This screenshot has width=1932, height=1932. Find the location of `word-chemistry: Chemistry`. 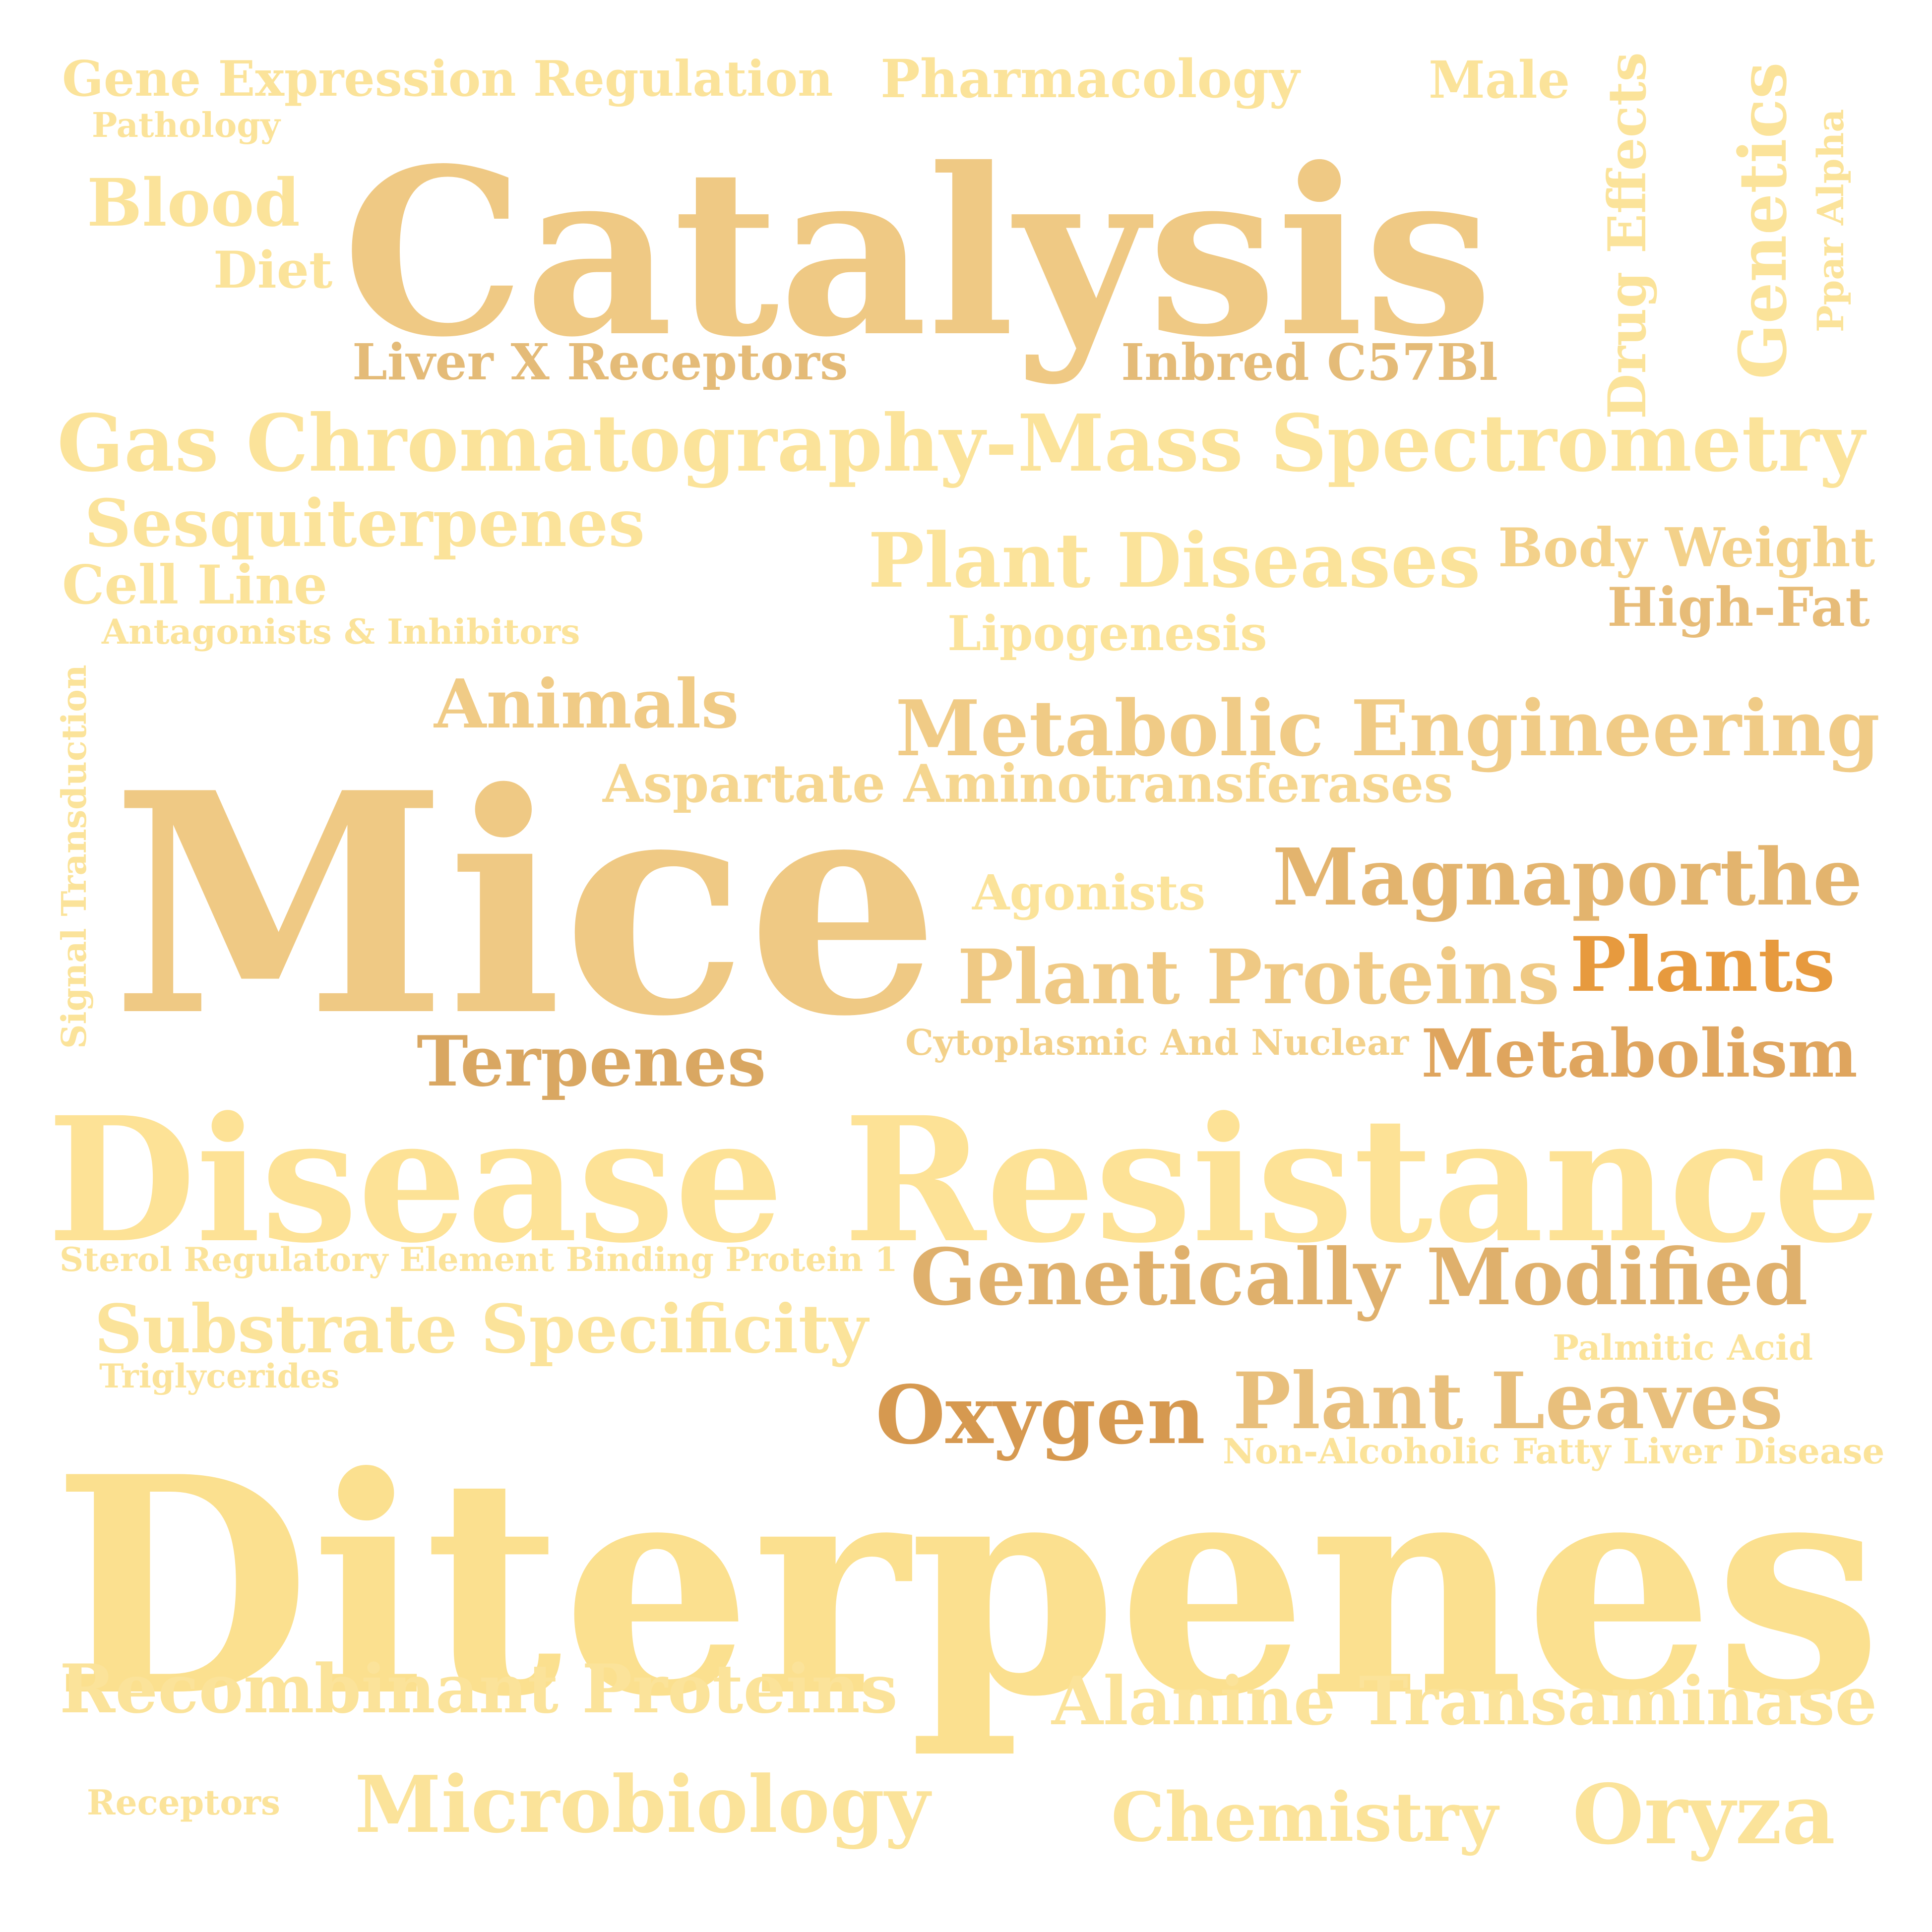

word-chemistry: Chemistry is located at coordinates (1304, 1817).